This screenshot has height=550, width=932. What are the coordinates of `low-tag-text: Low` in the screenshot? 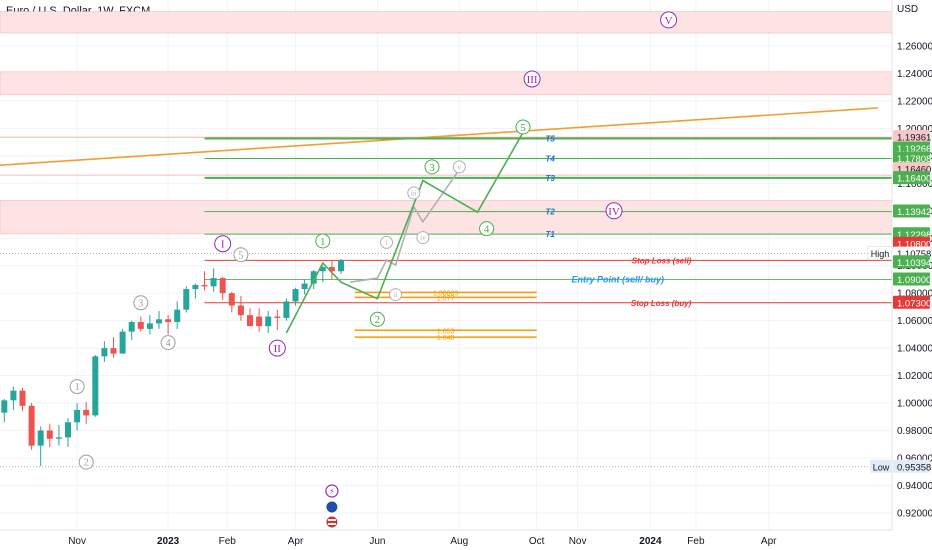 It's located at (881, 467).